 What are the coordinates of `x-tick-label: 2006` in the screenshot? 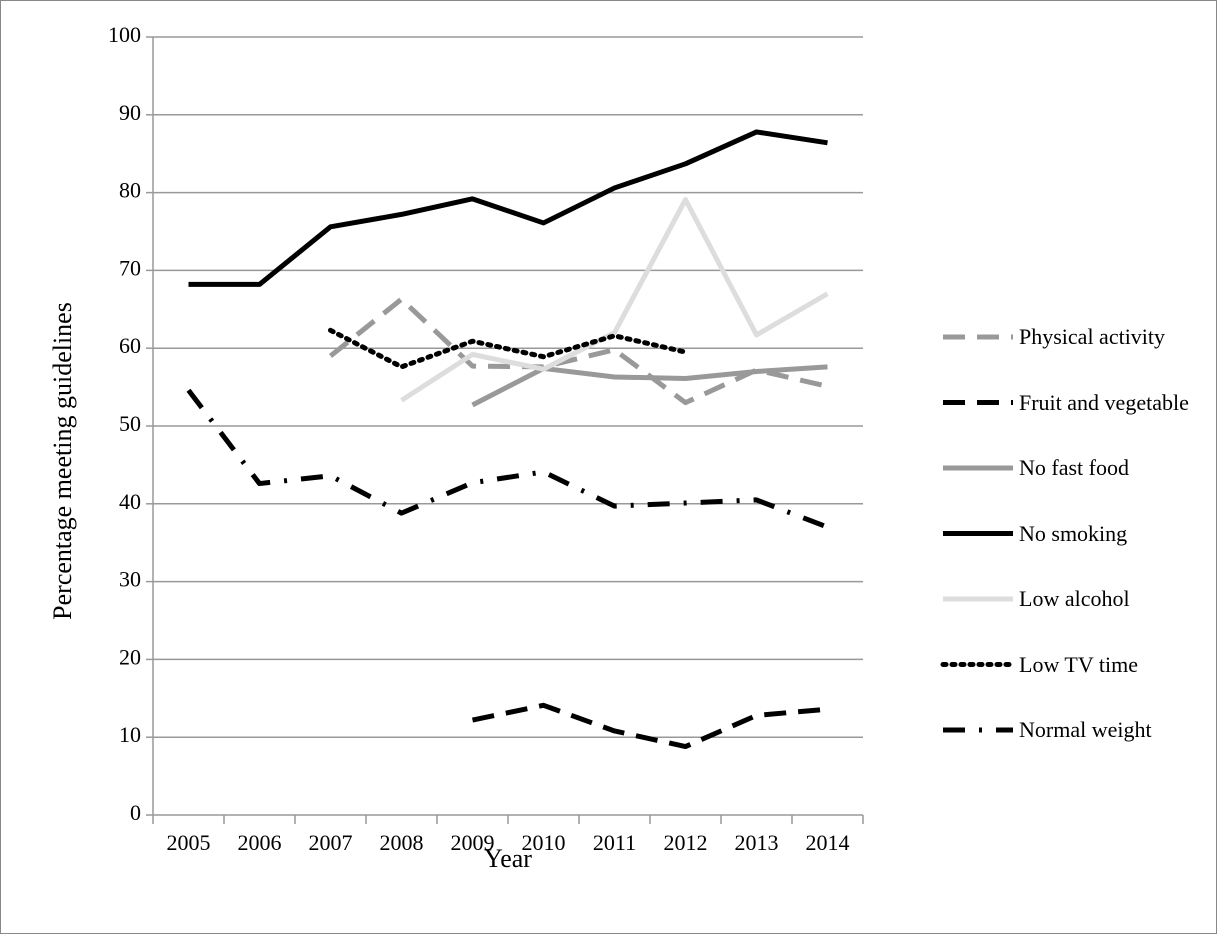 It's located at (260, 842).